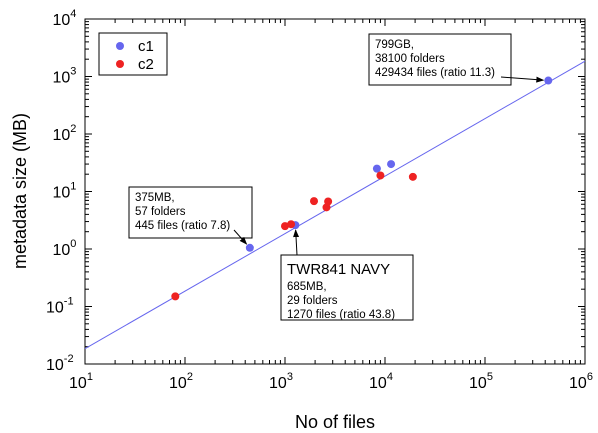  Describe the element at coordinates (312, 301) in the screenshot. I see `annotation-line: 29 folders` at that location.